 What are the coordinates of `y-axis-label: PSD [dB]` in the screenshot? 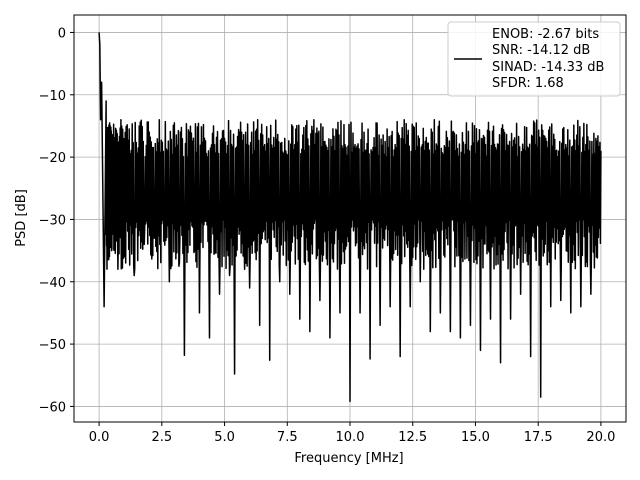 It's located at (21, 218).